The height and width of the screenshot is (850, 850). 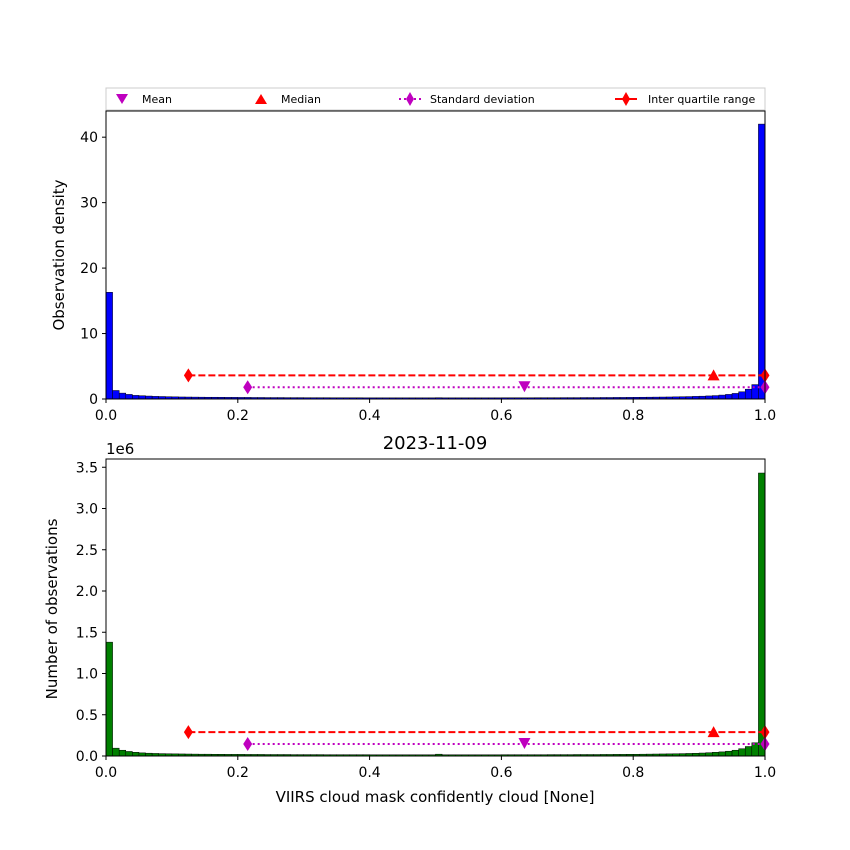 I want to click on density-x-ticks: 0.0 0.2 0.4 0.6 0.8 1.0, so click(x=435, y=411).